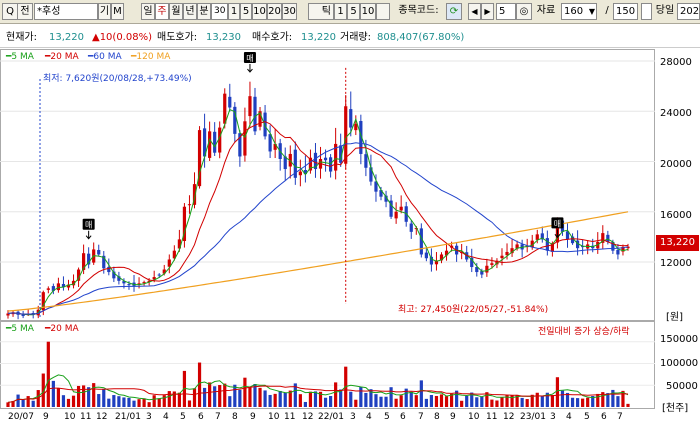  Describe the element at coordinates (204, 11) in the screenshot. I see `period-minute-button: 분` at that location.